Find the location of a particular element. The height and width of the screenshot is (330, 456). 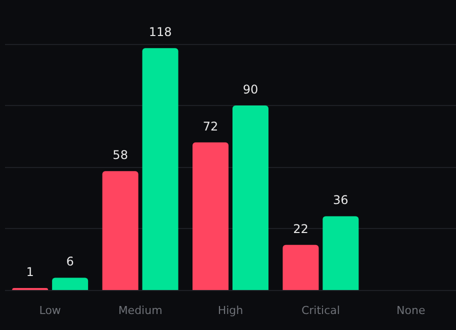

x-tick-label: High is located at coordinates (231, 310).